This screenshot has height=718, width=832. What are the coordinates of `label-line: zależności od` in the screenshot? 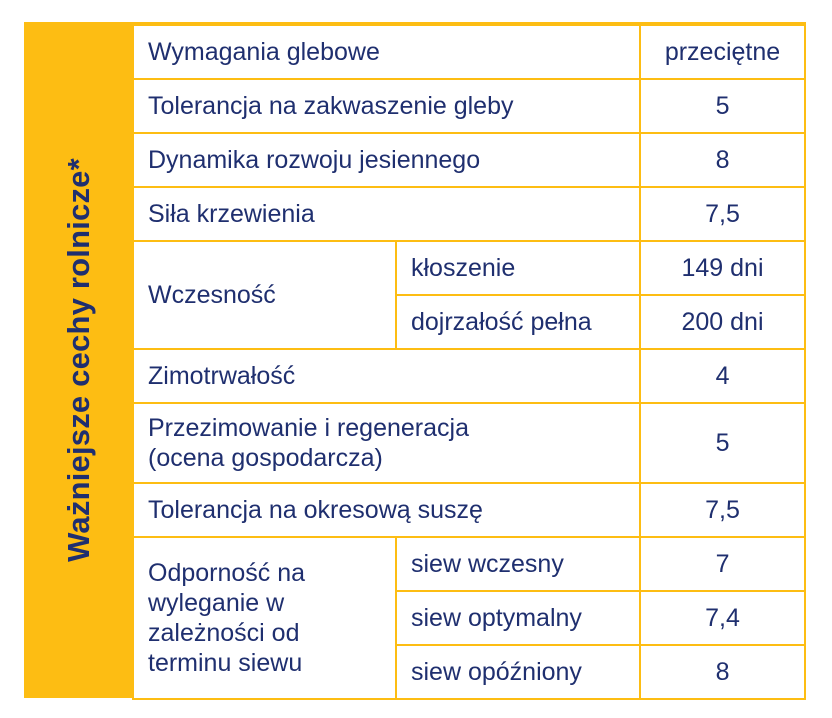 It's located at (224, 633).